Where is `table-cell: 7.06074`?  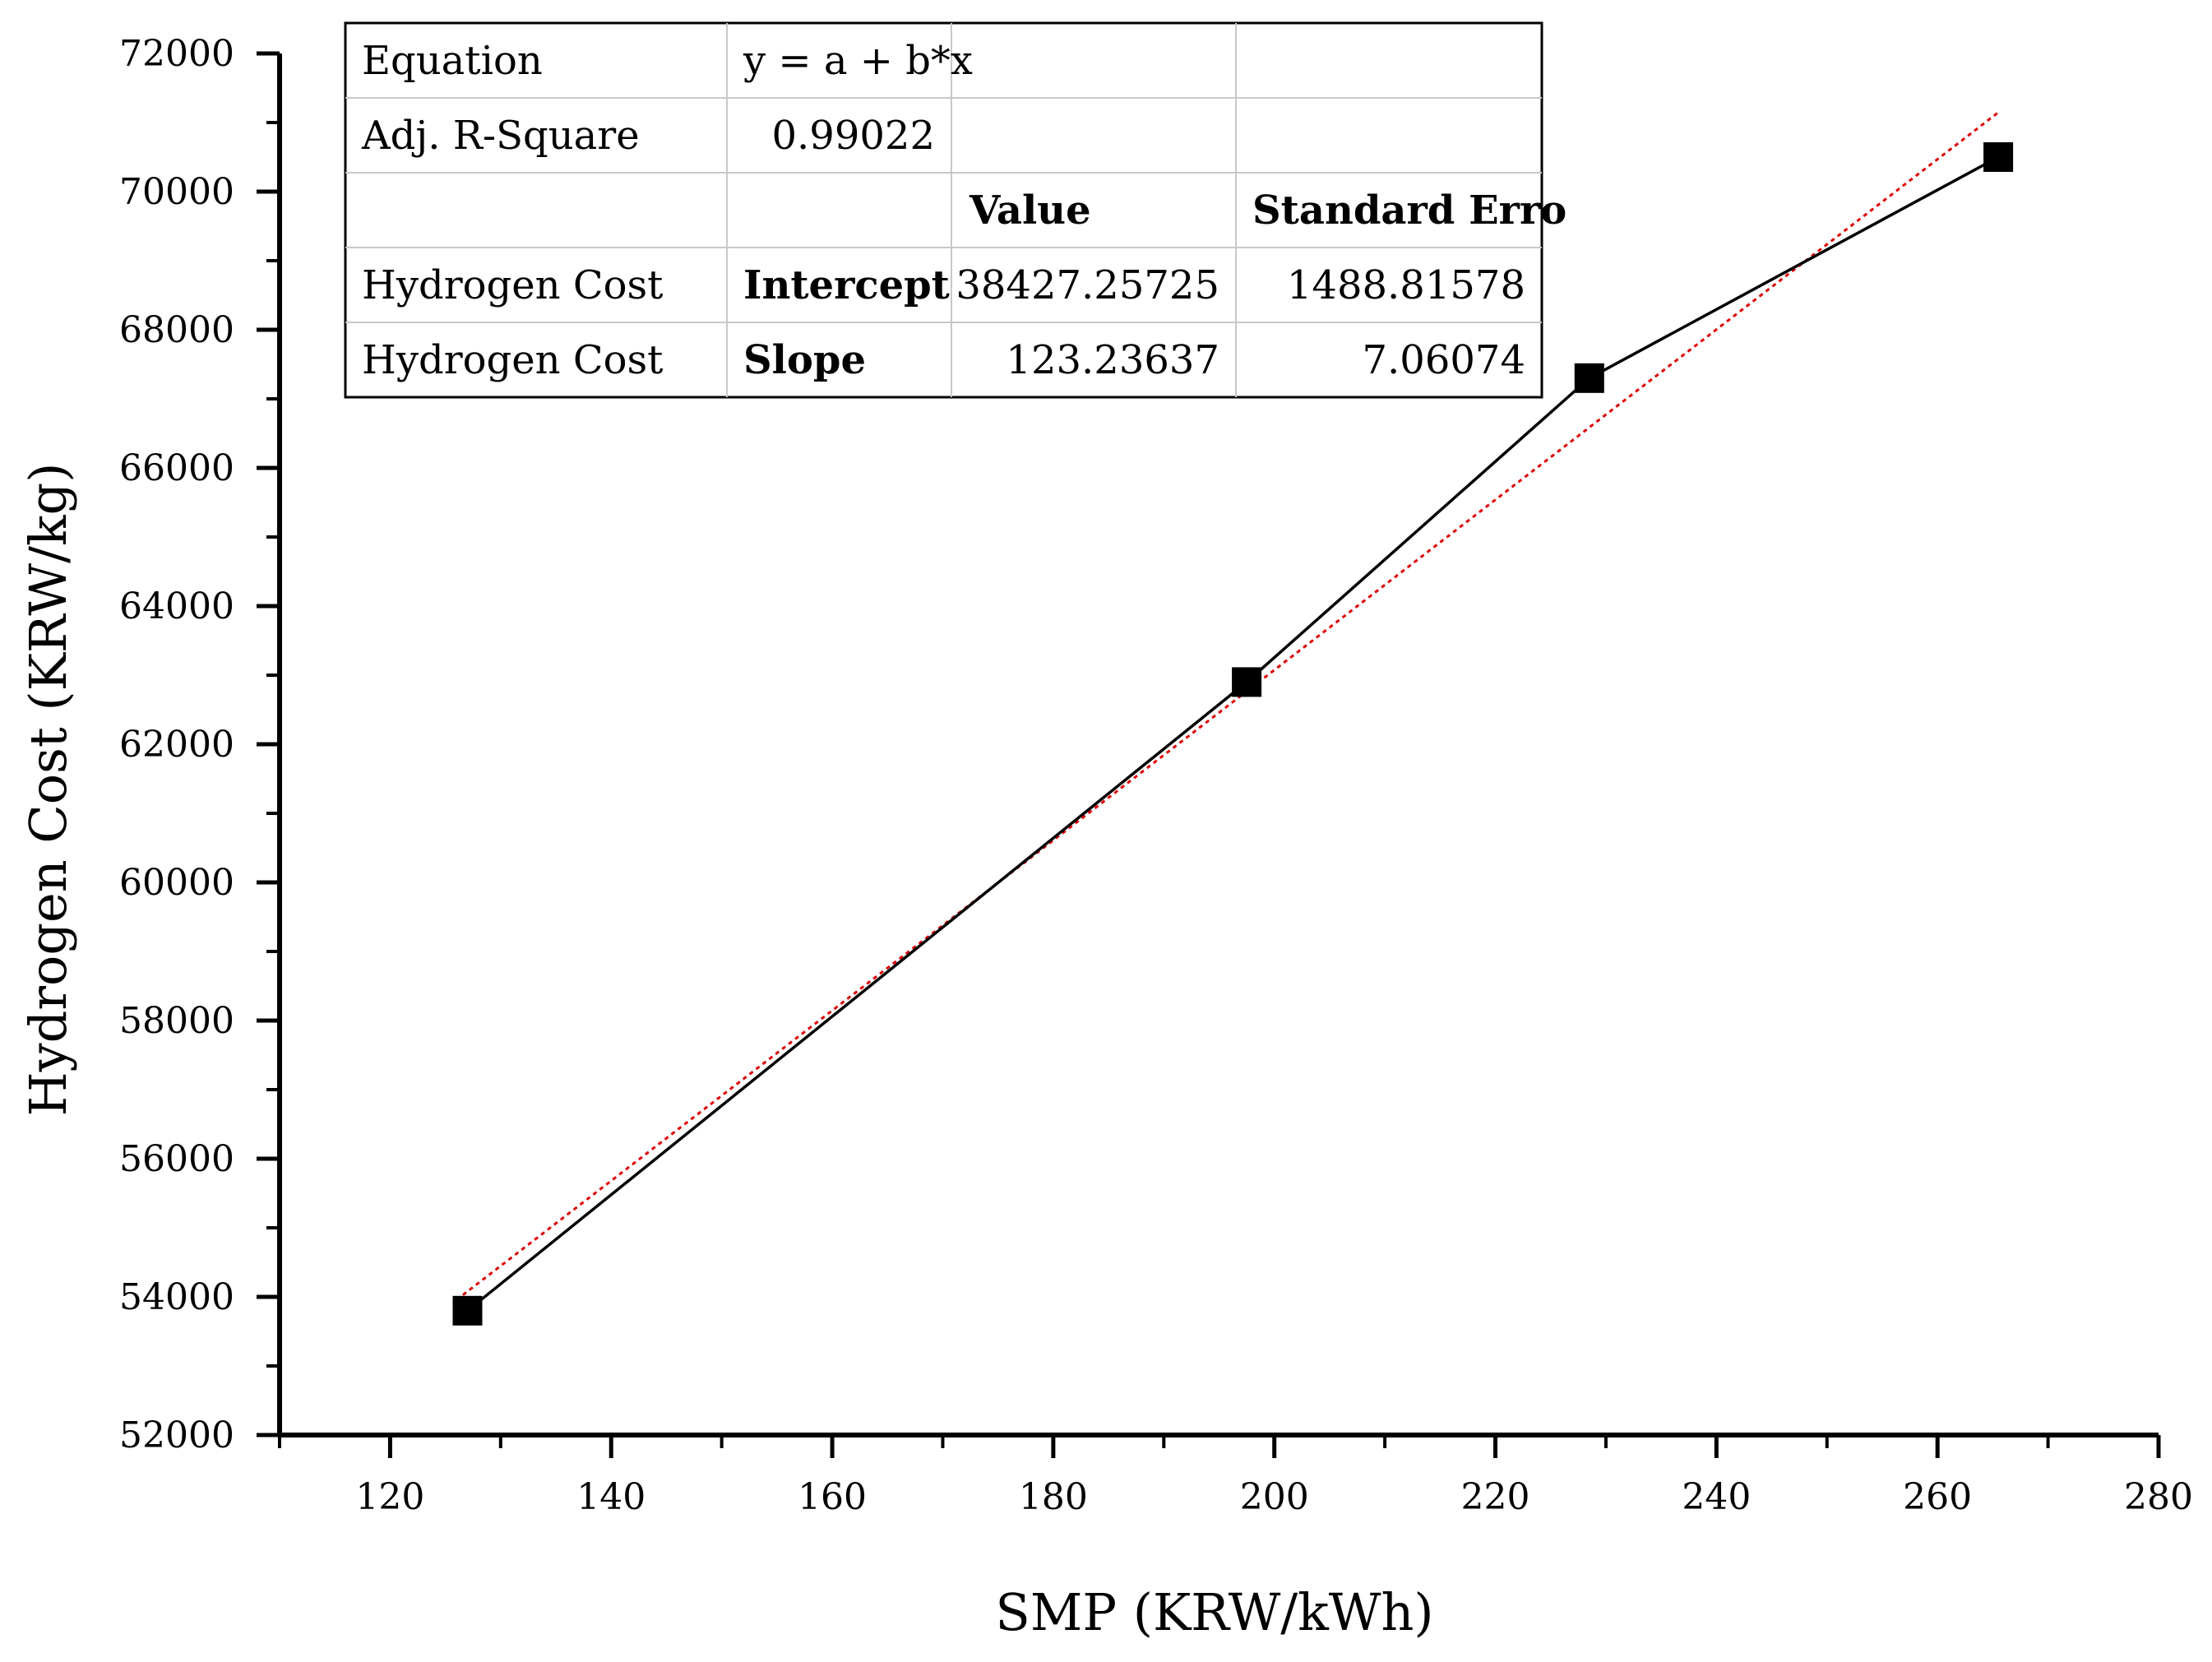 table-cell: 7.06074 is located at coordinates (1444, 360).